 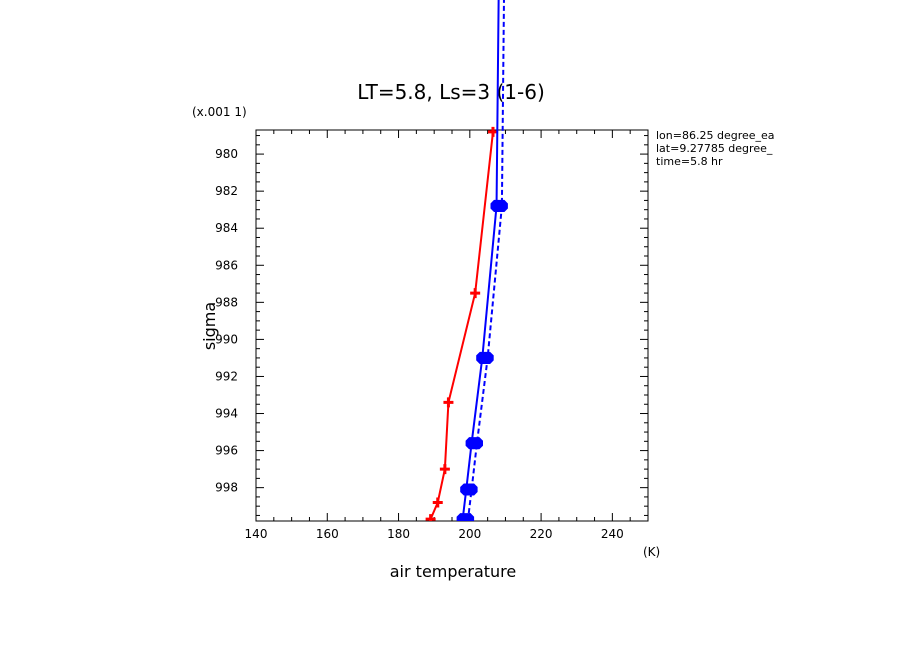 What do you see at coordinates (226, 191) in the screenshot?
I see `y-tick-label: 982` at bounding box center [226, 191].